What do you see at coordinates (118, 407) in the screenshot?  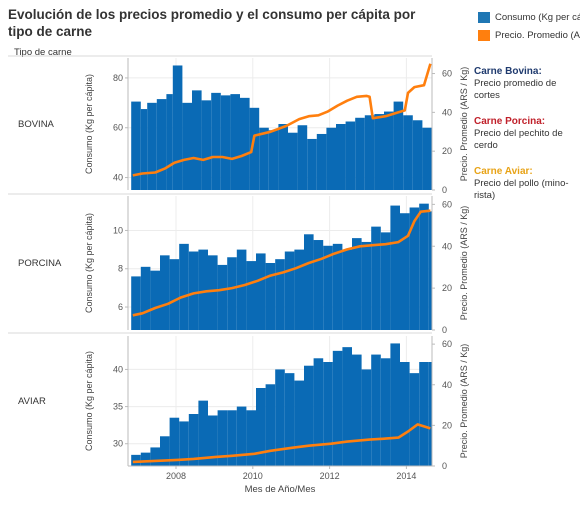 I see `y-tick-label-left: 35` at bounding box center [118, 407].